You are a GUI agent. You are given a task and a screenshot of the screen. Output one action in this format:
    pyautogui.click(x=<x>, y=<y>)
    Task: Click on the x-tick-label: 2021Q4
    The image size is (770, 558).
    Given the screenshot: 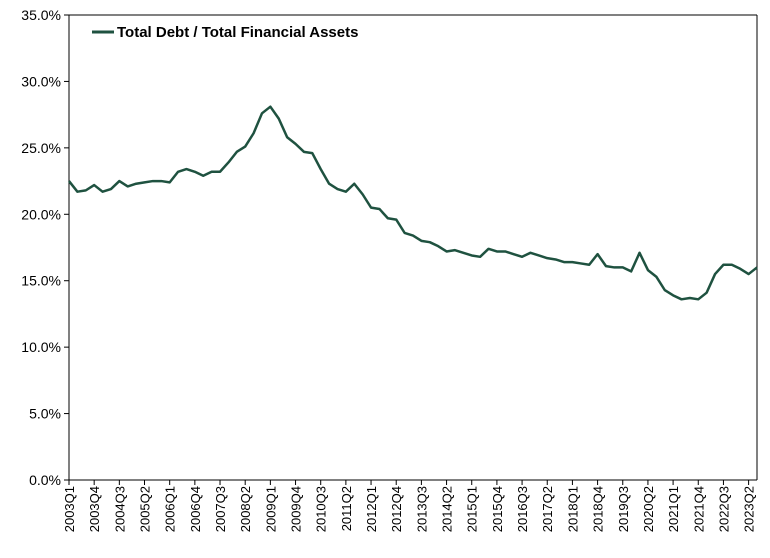 What is the action you would take?
    pyautogui.click(x=698, y=509)
    